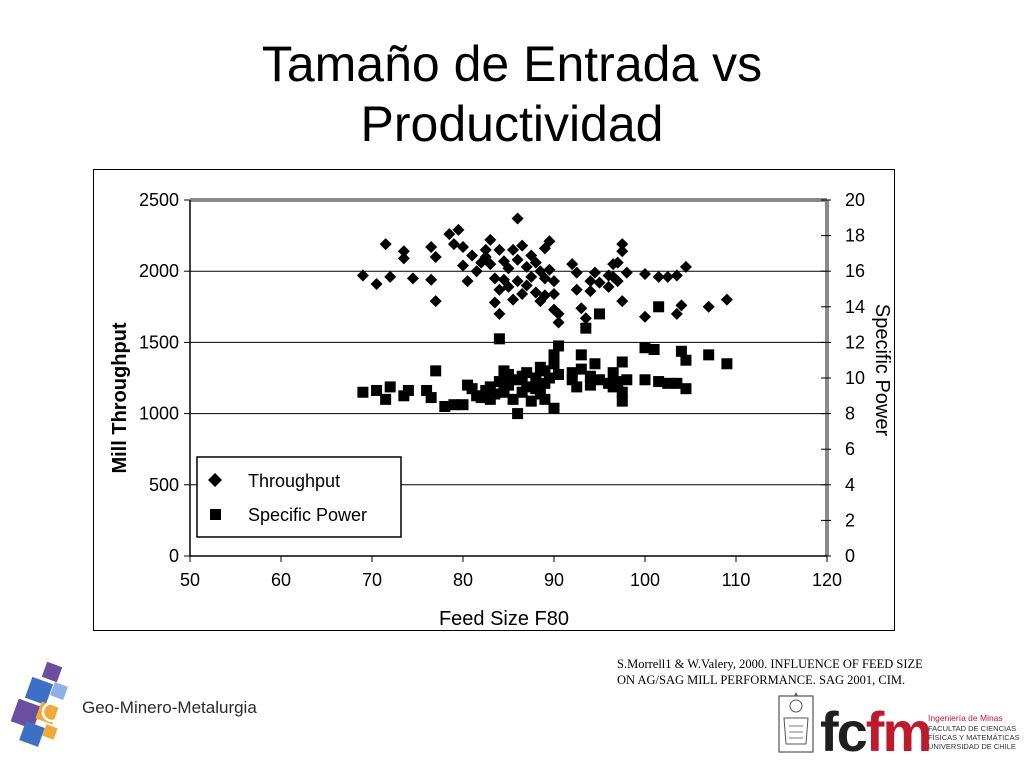 The width and height of the screenshot is (1024, 768). Describe the element at coordinates (159, 414) in the screenshot. I see `y-tick-label-1000: 1000` at that location.